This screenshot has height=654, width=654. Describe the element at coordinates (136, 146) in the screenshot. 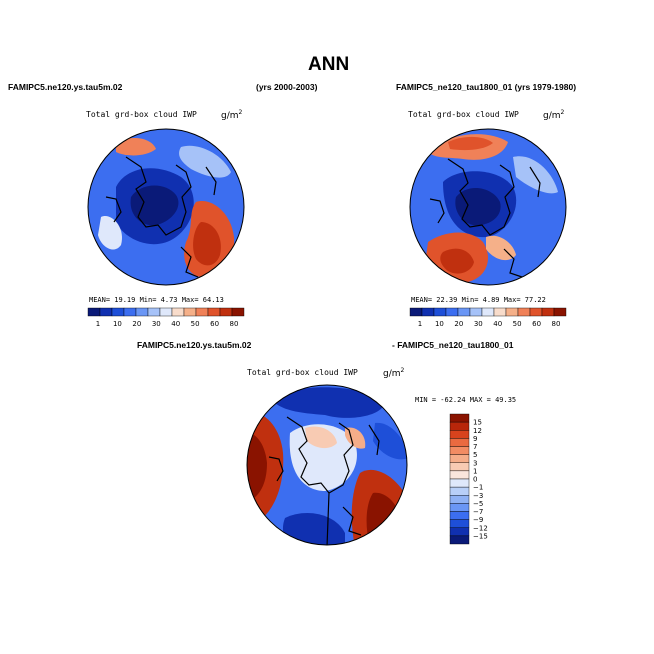

I see `left-top-red` at that location.